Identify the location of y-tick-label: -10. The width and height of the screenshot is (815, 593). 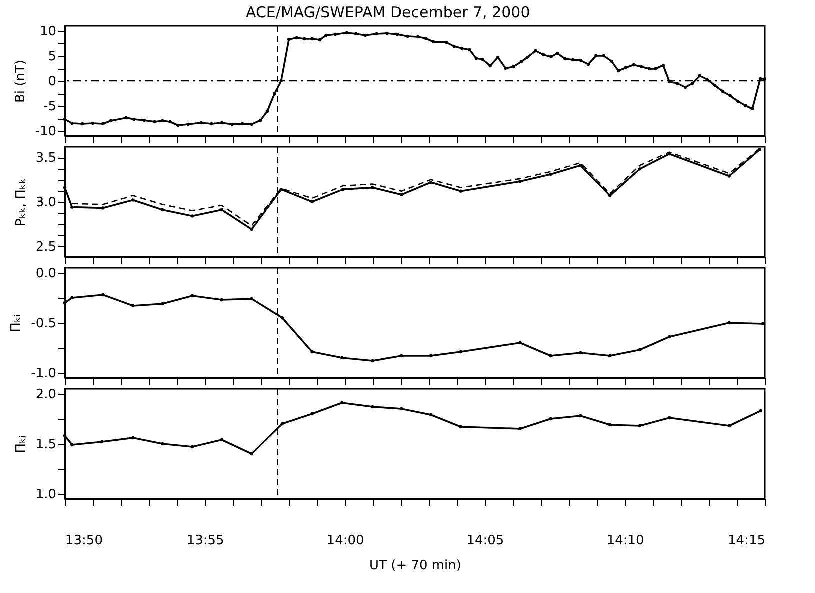
(45, 132).